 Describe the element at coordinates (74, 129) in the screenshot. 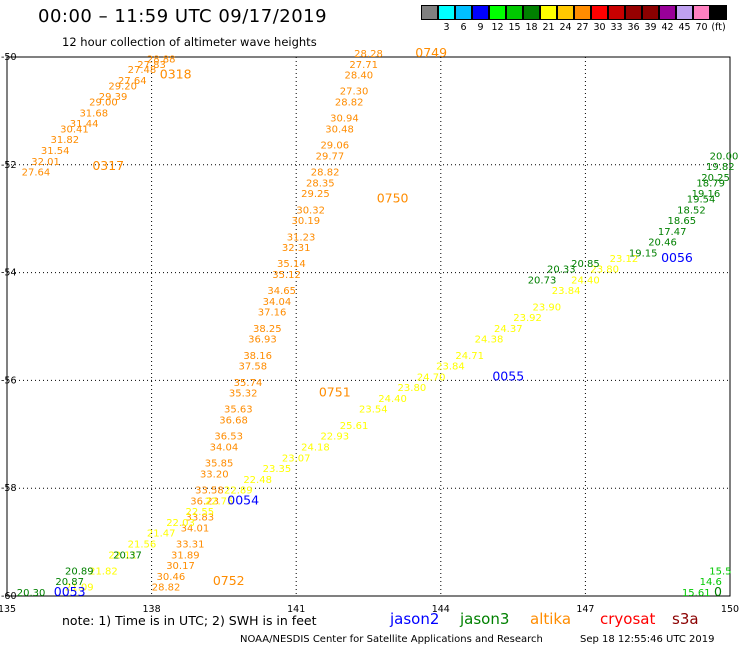

I see `wave-height-label: 30.41` at that location.